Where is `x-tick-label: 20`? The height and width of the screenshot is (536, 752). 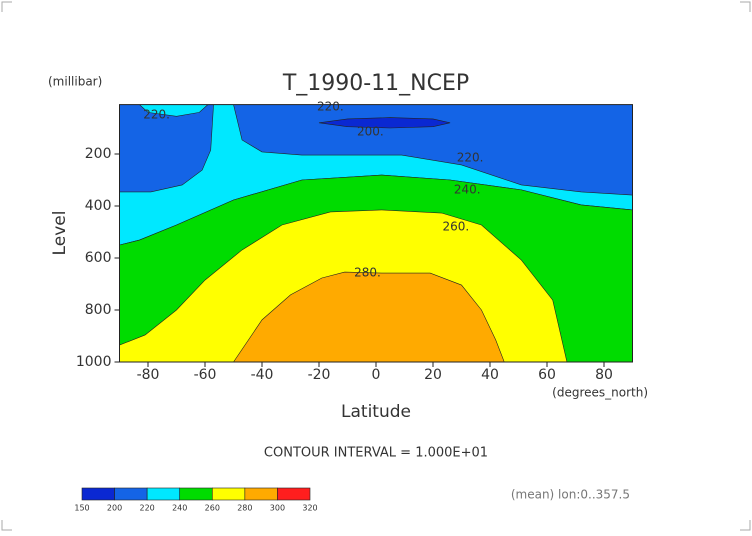 x-tick-label: 20 is located at coordinates (433, 375).